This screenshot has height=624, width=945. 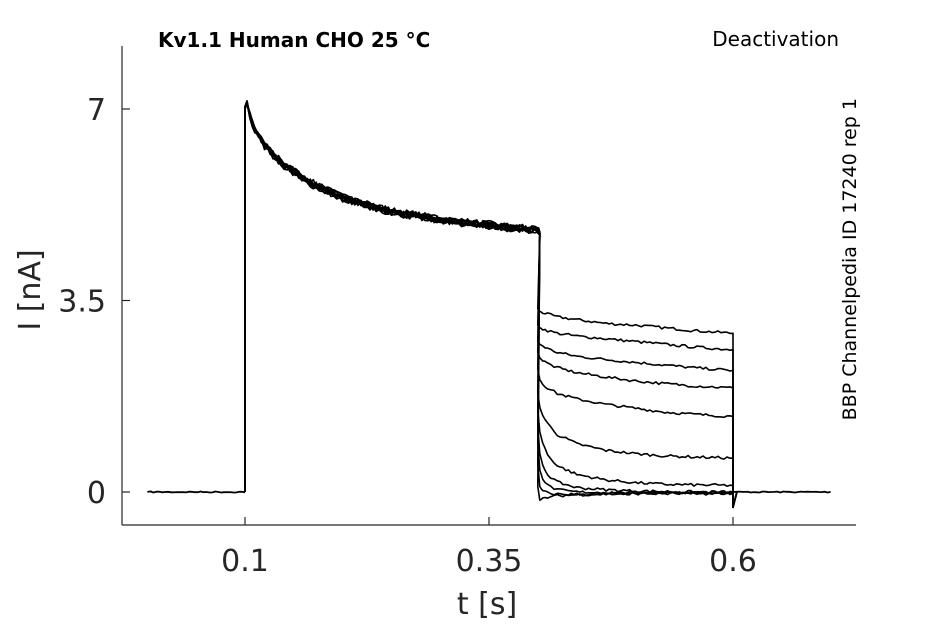 What do you see at coordinates (487, 604) in the screenshot?
I see `x-axis-label: t [s]` at bounding box center [487, 604].